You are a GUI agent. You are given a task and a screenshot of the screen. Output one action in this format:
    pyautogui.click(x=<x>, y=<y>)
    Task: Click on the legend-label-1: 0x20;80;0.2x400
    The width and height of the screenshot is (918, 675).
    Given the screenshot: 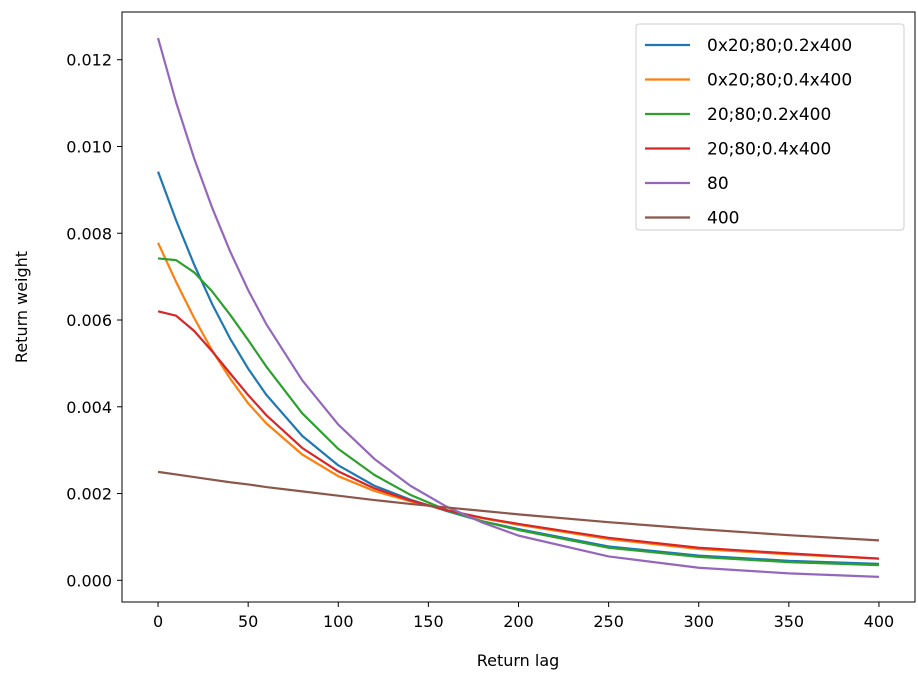 What is the action you would take?
    pyautogui.click(x=779, y=46)
    